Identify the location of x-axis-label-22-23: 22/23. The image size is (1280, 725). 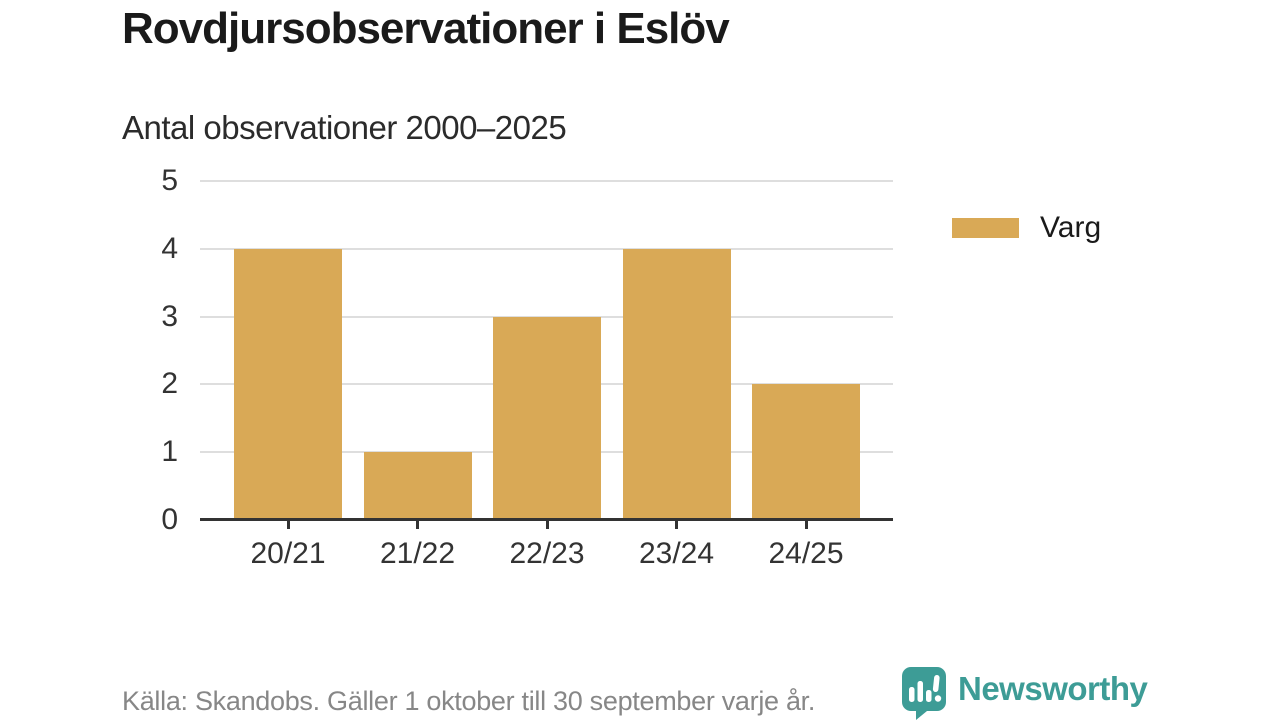
(547, 553).